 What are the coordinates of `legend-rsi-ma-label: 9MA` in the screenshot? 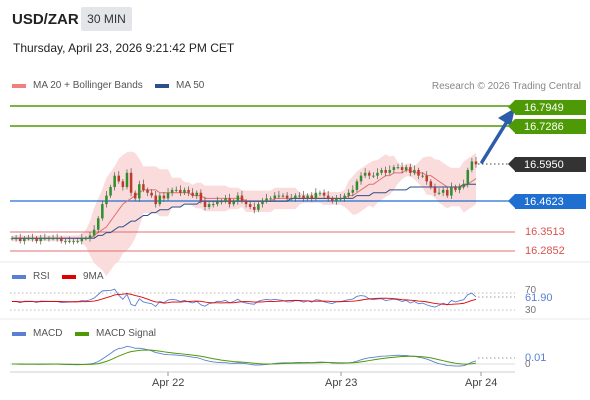 It's located at (93, 276).